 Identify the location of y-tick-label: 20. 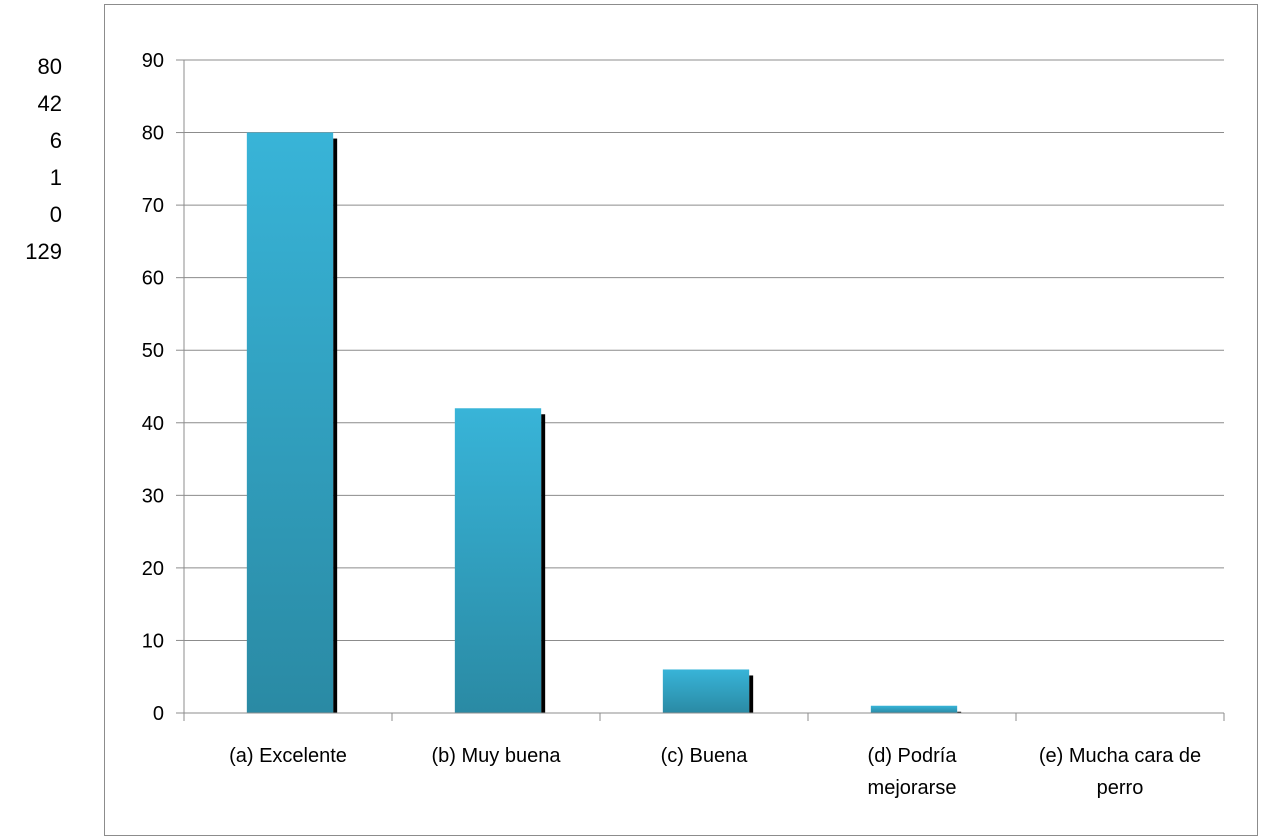
(153, 569).